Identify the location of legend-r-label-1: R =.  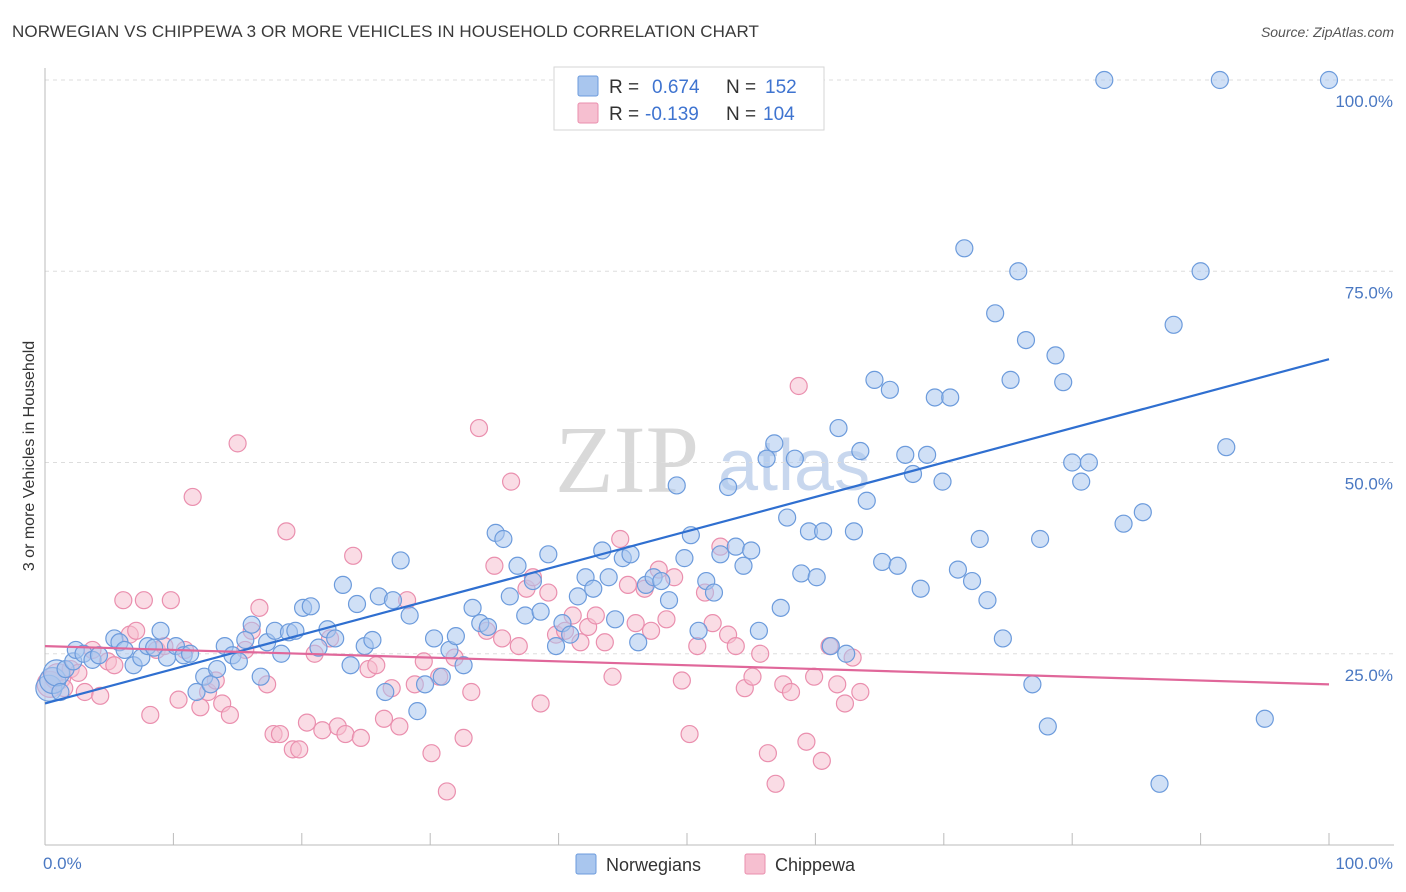
(624, 87).